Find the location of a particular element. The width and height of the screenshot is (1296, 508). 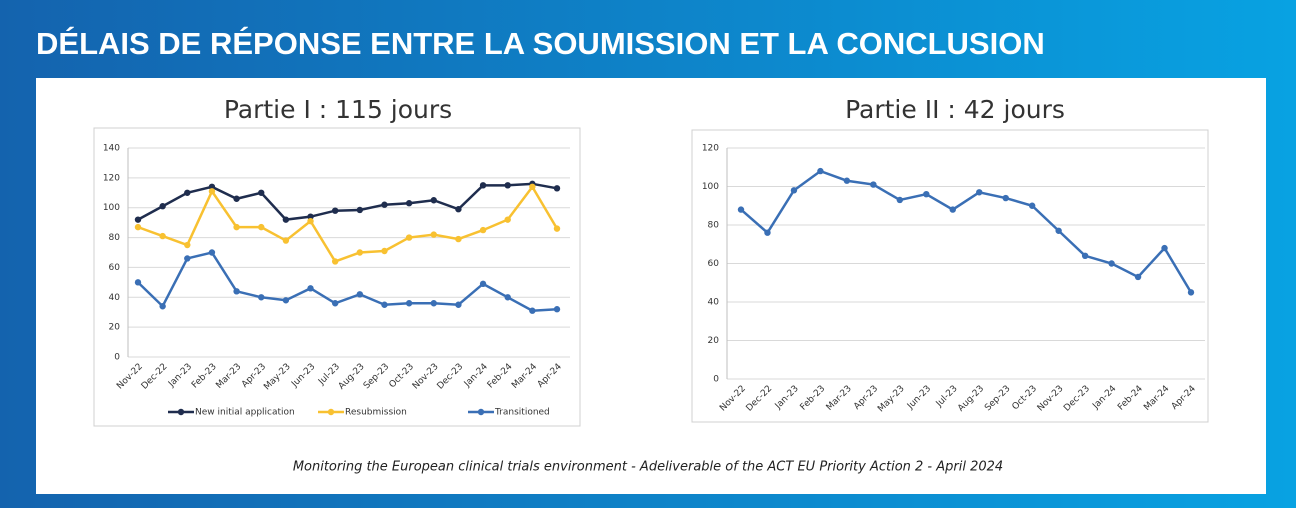

y-tick-label: 140 is located at coordinates (111, 149).